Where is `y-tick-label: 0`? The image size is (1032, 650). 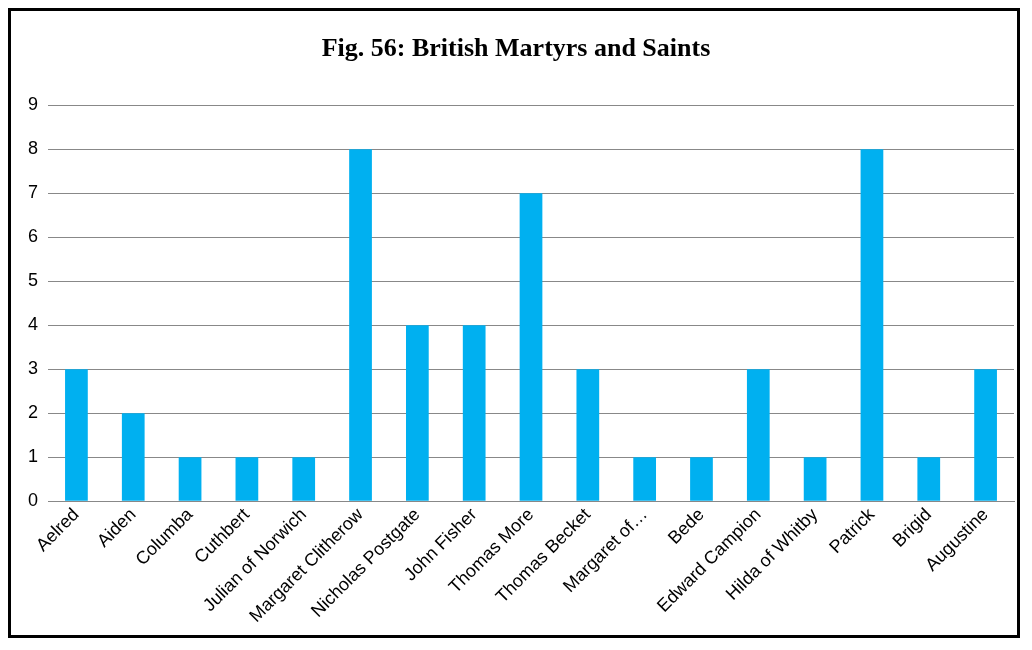
y-tick-label: 0 is located at coordinates (33, 500).